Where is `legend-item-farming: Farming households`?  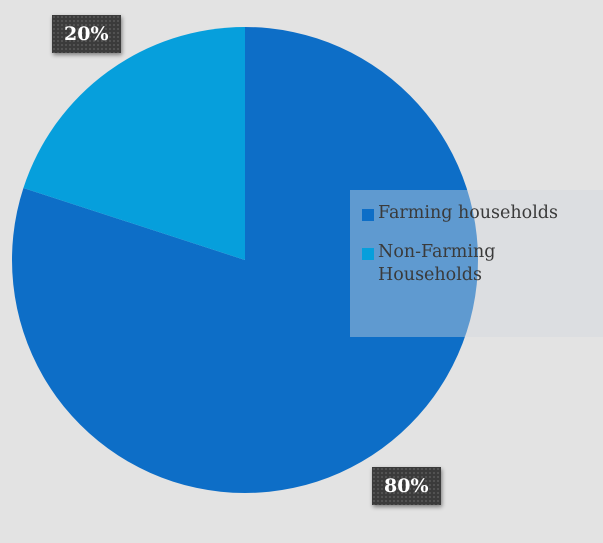
legend-item-farming: Farming households is located at coordinates (482, 213).